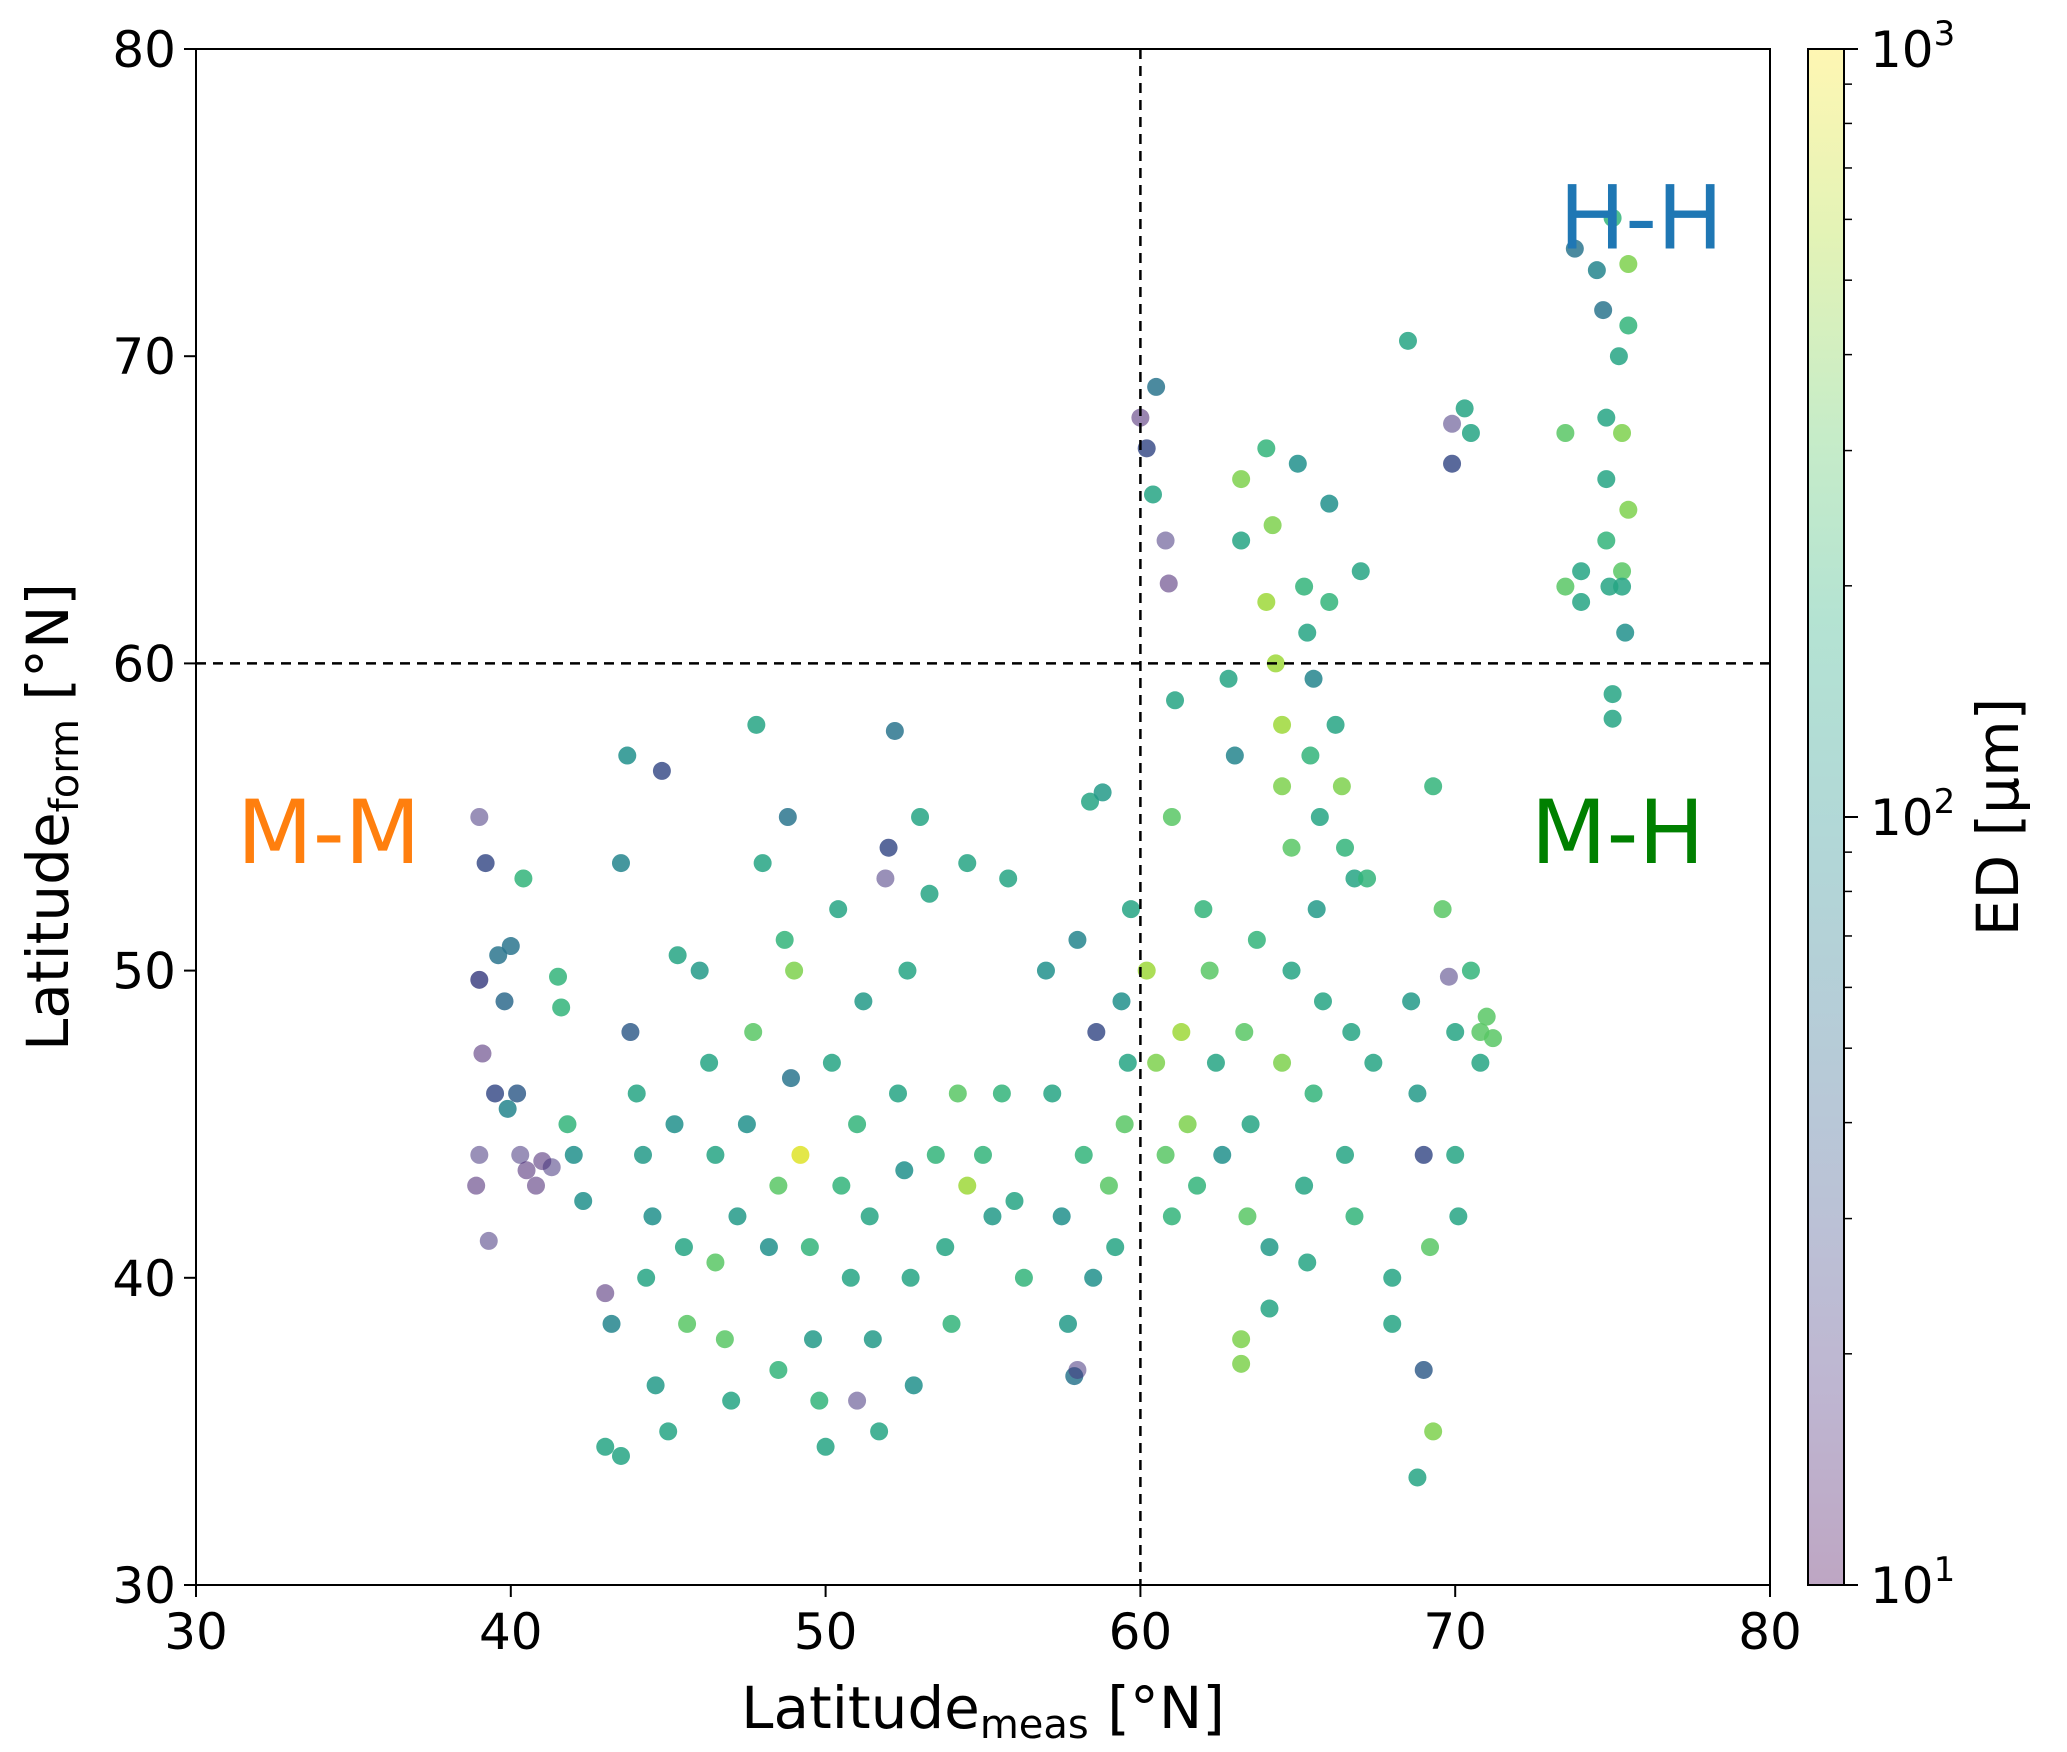 The height and width of the screenshot is (1752, 2067). Describe the element at coordinates (144, 1279) in the screenshot. I see `y-tick-label: 40` at that location.